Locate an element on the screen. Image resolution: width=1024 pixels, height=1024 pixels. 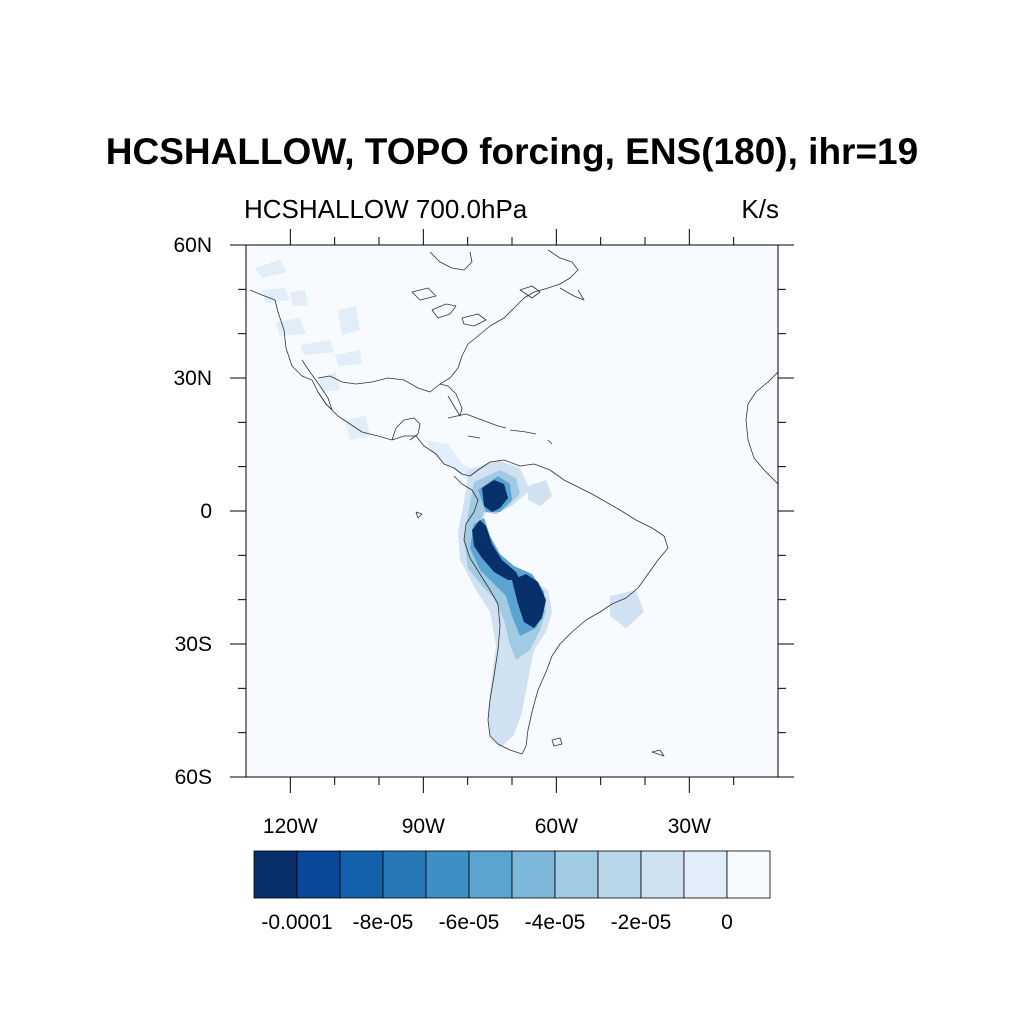
hudson-bay-coast is located at coordinates (507, 276).